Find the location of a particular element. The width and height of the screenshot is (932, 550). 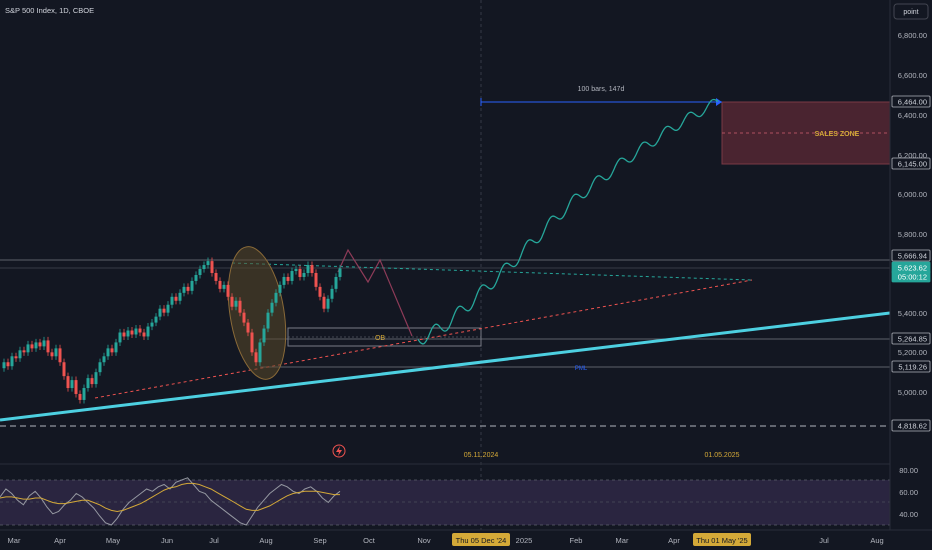

date-marker-left: 05.11.2024 is located at coordinates (481, 455).